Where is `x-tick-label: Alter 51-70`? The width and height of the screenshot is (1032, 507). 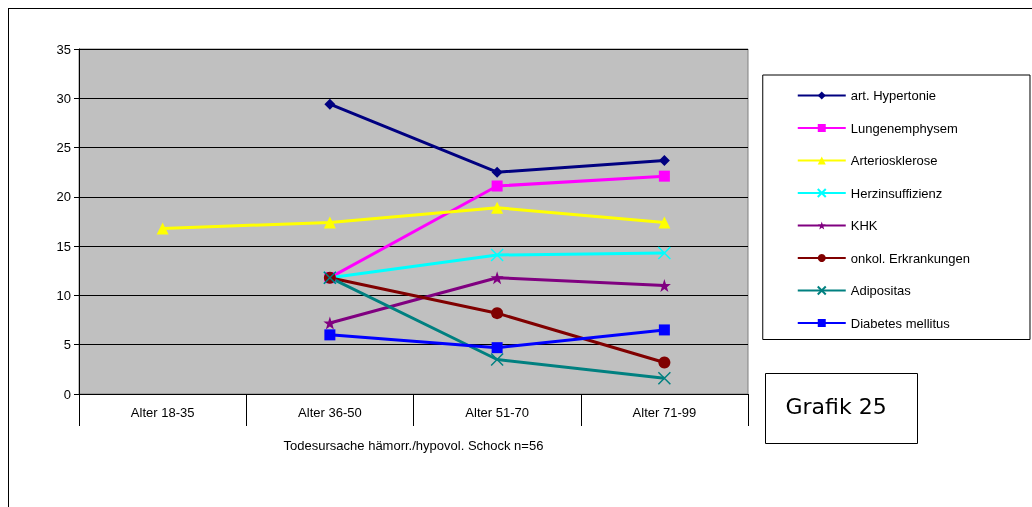
x-tick-label: Alter 51-70 is located at coordinates (497, 412).